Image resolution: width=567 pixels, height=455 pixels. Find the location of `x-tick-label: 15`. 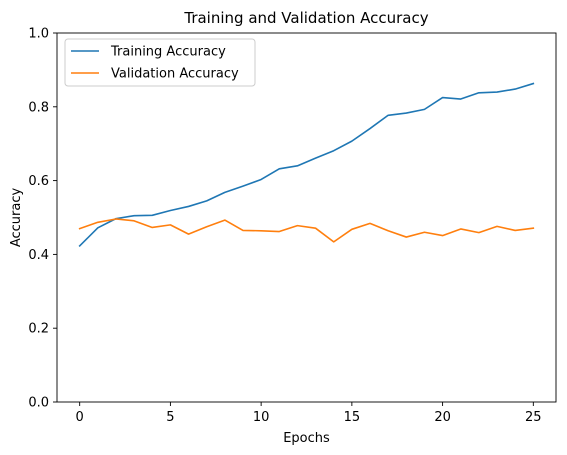

x-tick-label: 15 is located at coordinates (352, 417).